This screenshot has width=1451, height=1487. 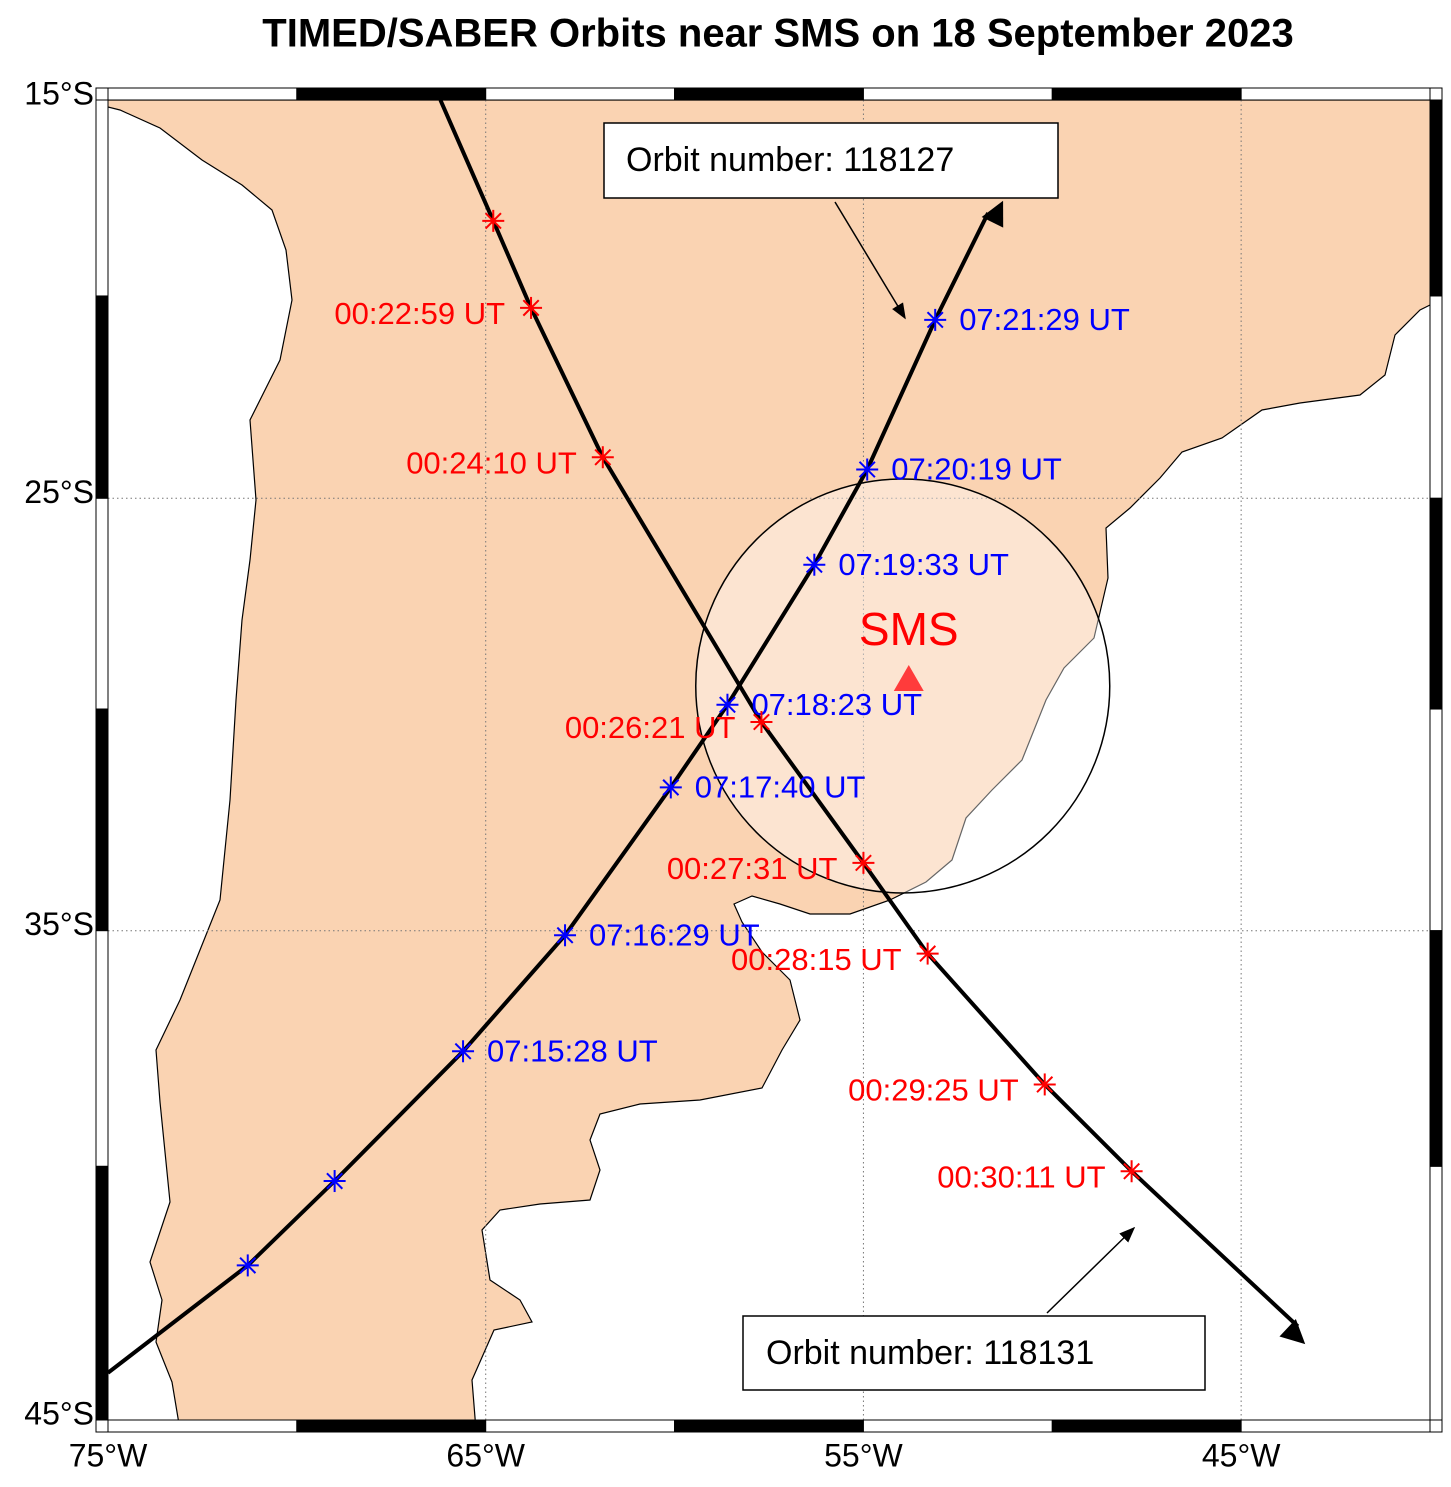 What do you see at coordinates (933, 1090) in the screenshot?
I see `orbit-time-label: 00:29:25 UT` at bounding box center [933, 1090].